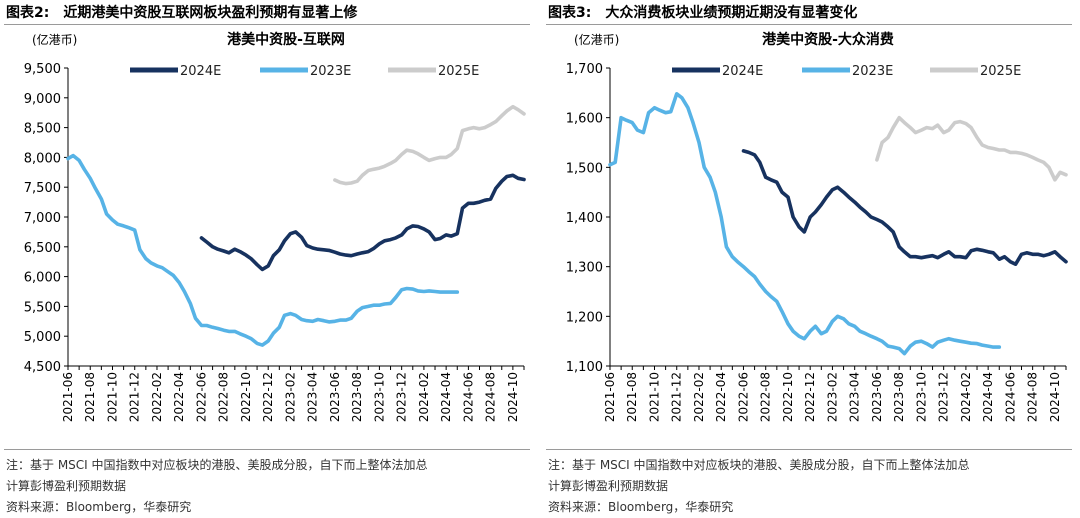 This screenshot has width=1080, height=518. Describe the element at coordinates (42, 367) in the screenshot. I see `y-tick-label: 4,500` at that location.